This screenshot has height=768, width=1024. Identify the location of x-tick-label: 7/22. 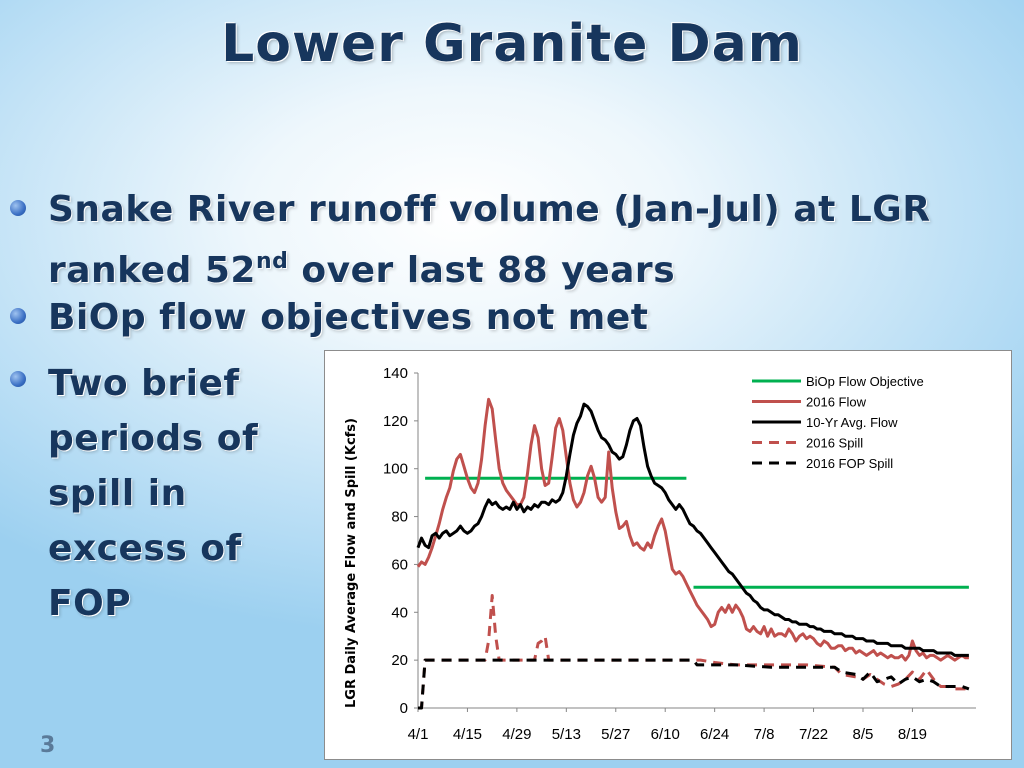
(813, 734).